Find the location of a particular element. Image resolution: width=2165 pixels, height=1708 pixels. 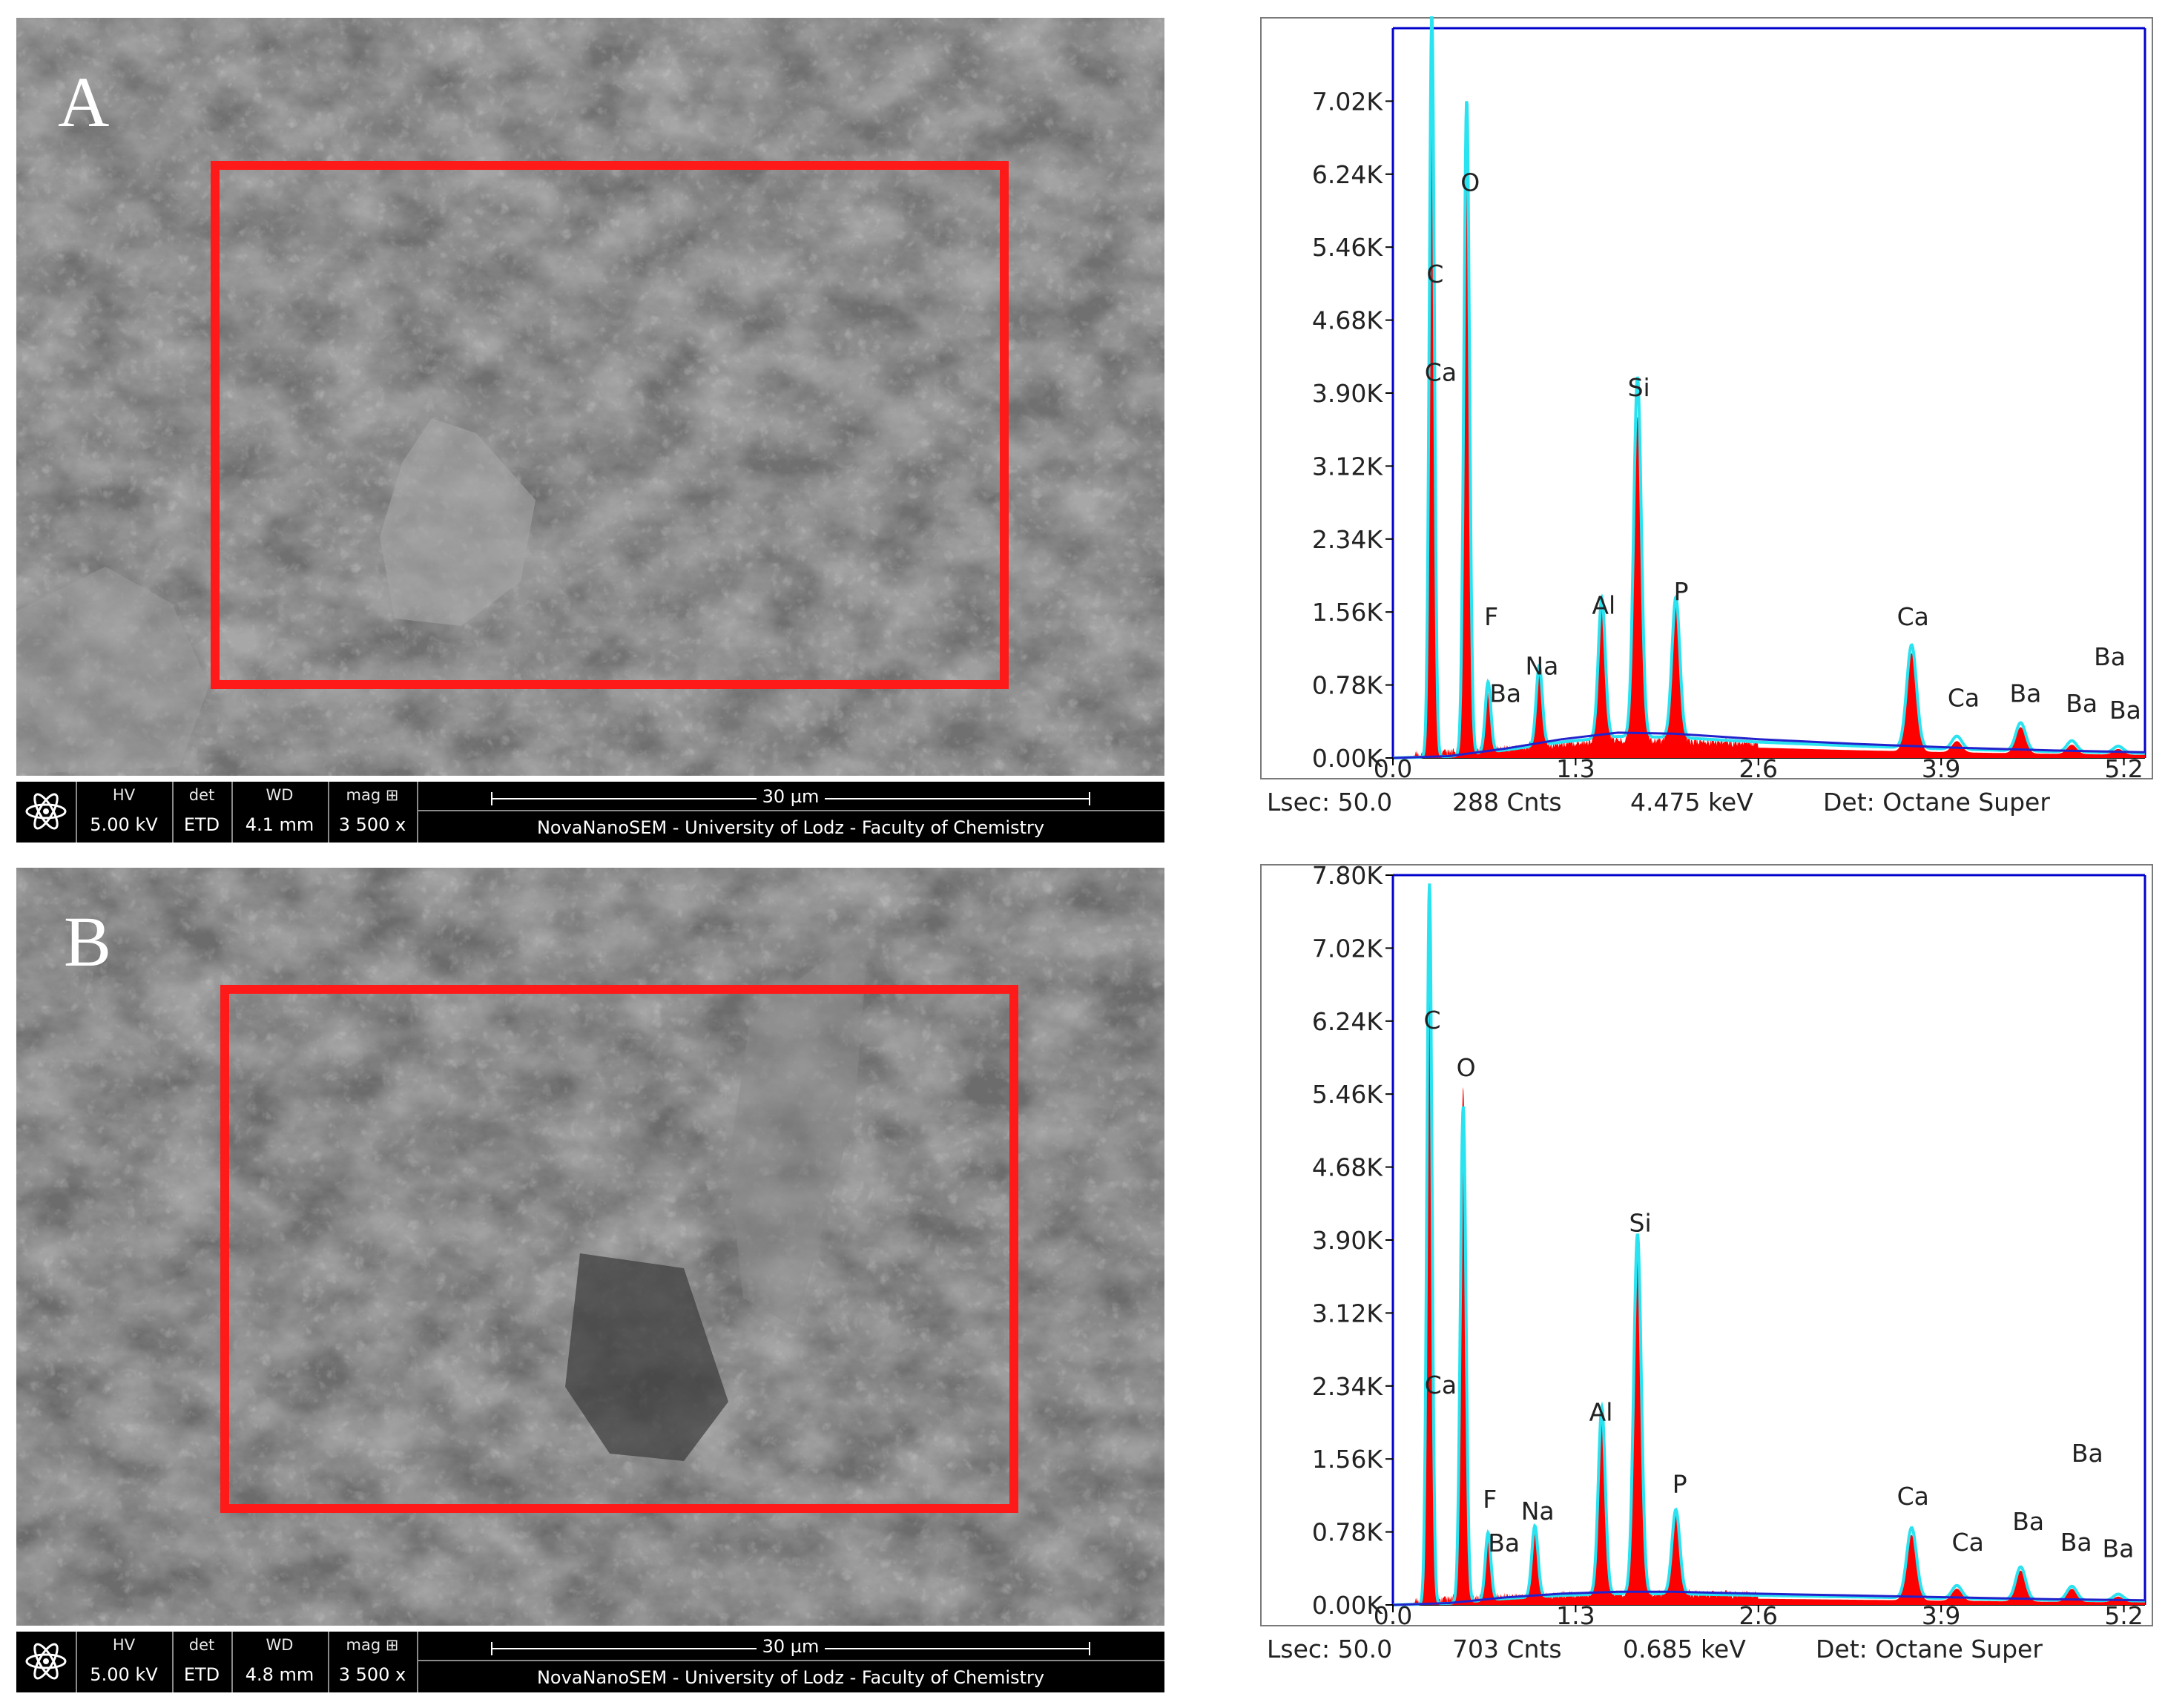

roi-box-b is located at coordinates (619, 1249).